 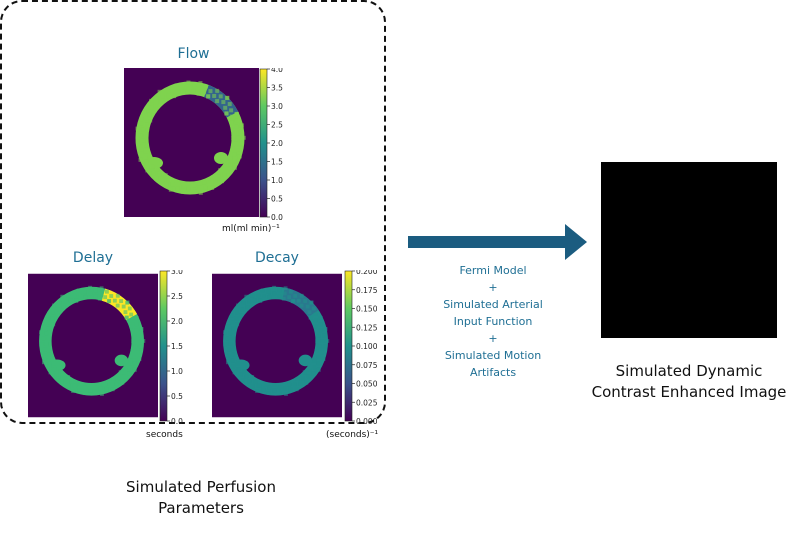 I want to click on flow-map, so click(x=191, y=142).